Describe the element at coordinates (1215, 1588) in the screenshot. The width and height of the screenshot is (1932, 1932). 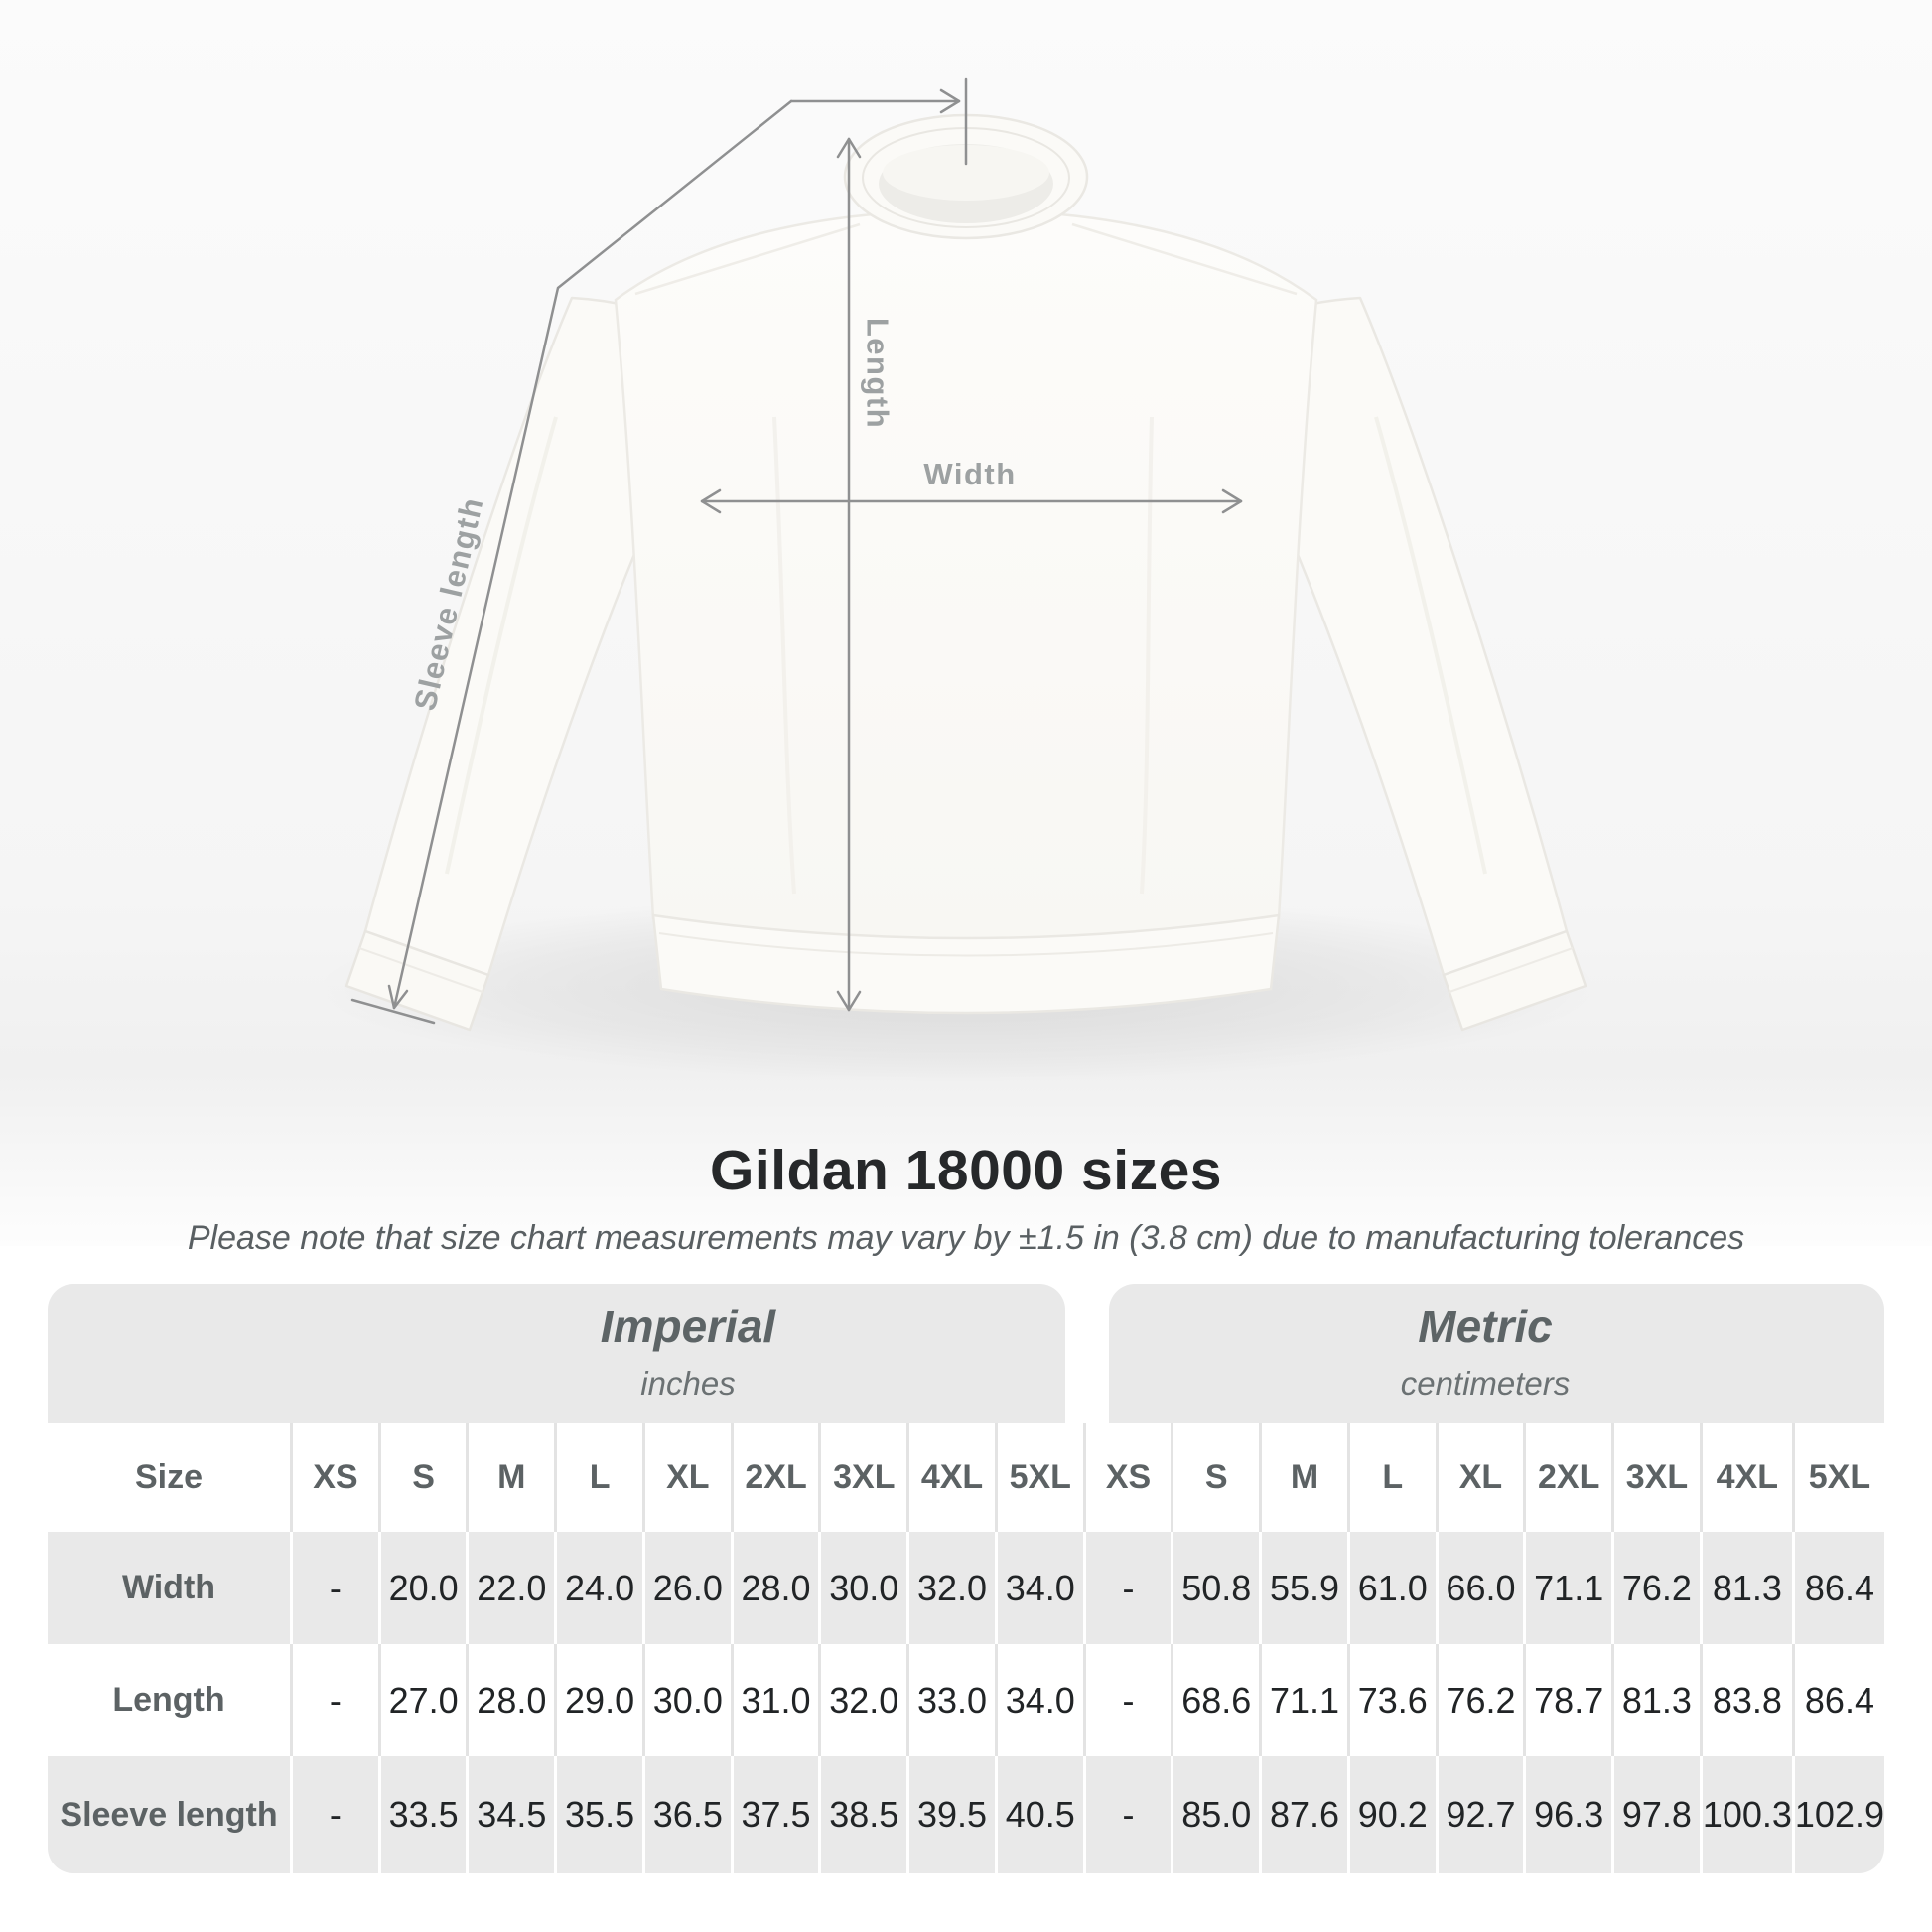
I see `value-cell-metric: 50.8` at that location.